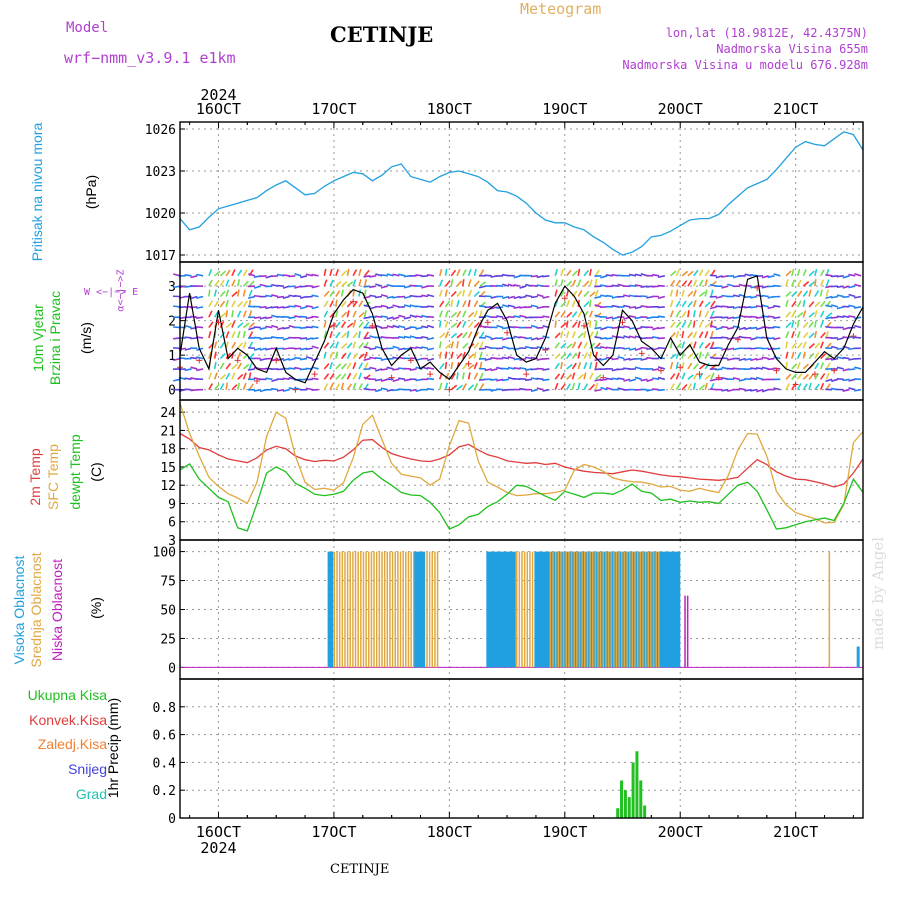 Image resolution: width=900 pixels, height=900 pixels. What do you see at coordinates (96, 608) in the screenshot?
I see `cloud-unit: (%)` at bounding box center [96, 608].